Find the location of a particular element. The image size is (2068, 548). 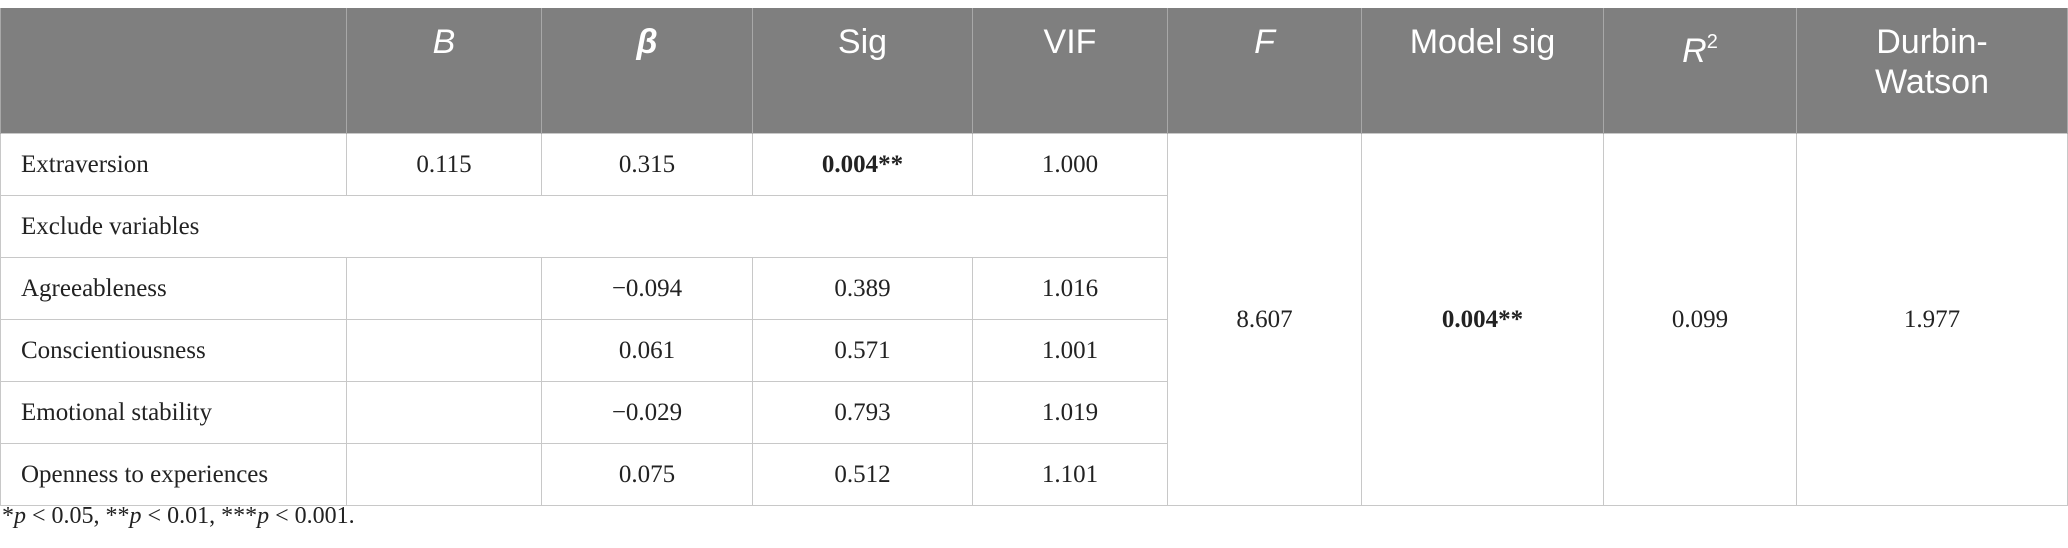

cell-text: R is located at coordinates (1694, 51).